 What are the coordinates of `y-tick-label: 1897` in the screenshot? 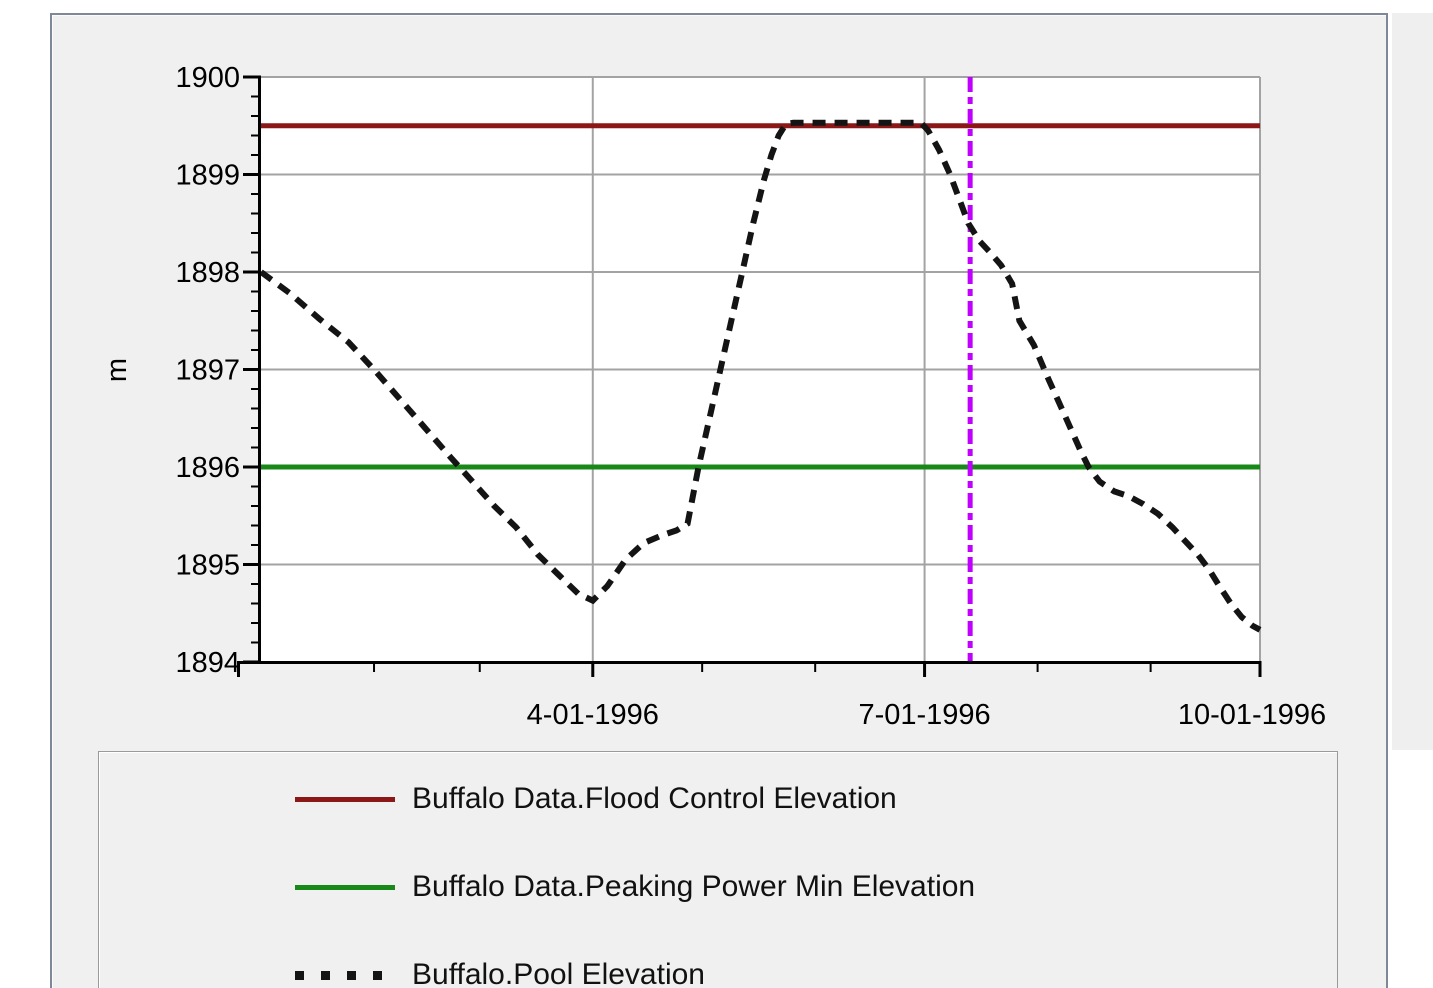 It's located at (207, 371).